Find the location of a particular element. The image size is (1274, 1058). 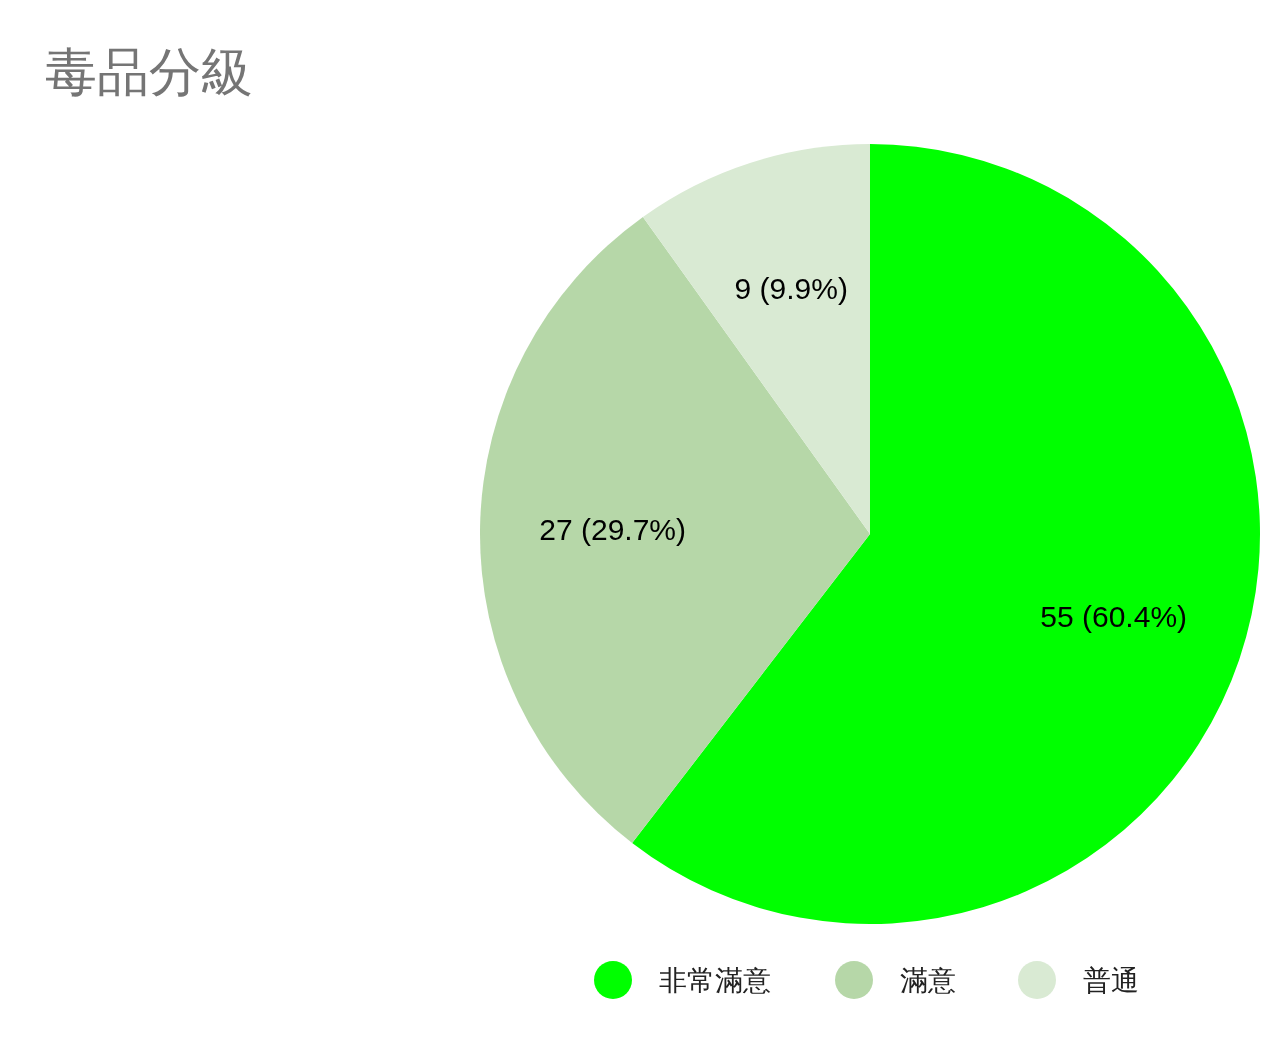

legend-label: 非常滿意 is located at coordinates (715, 980).